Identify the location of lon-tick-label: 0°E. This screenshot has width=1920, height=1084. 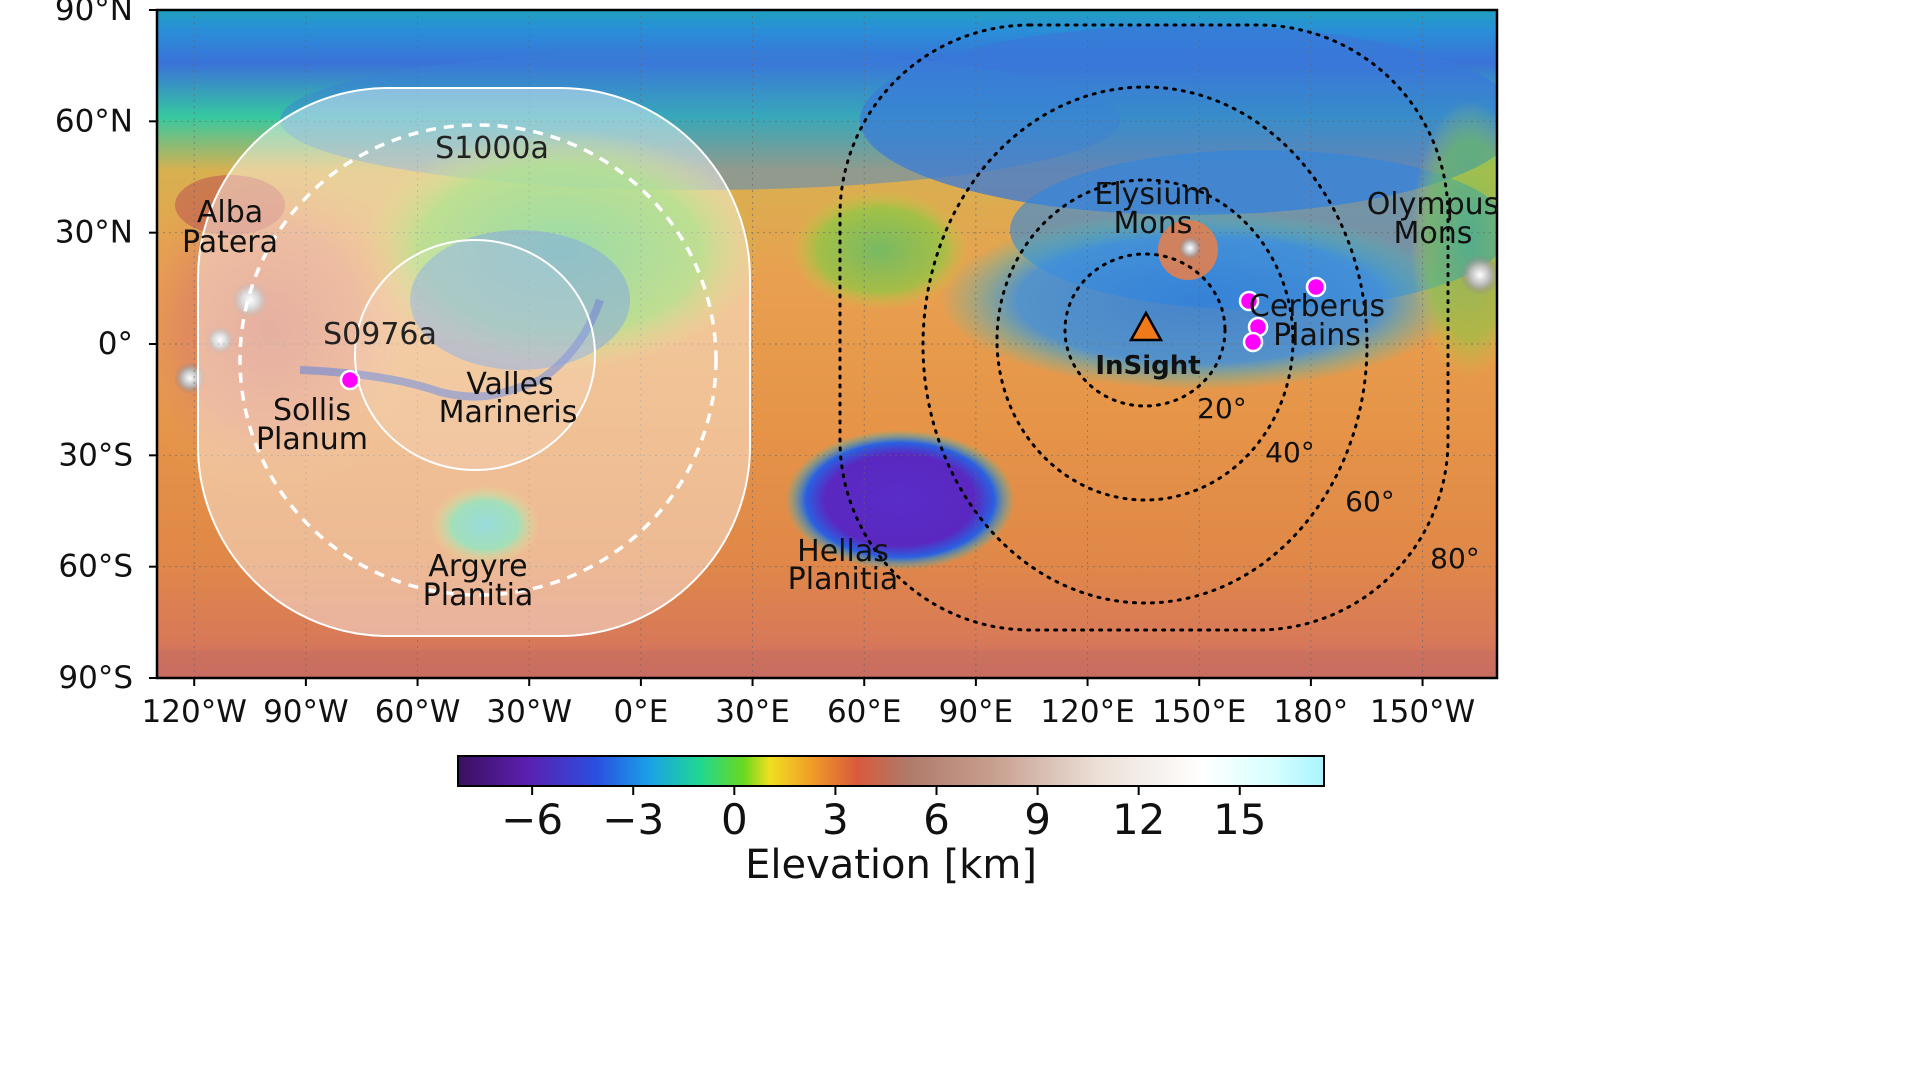
(640, 712).